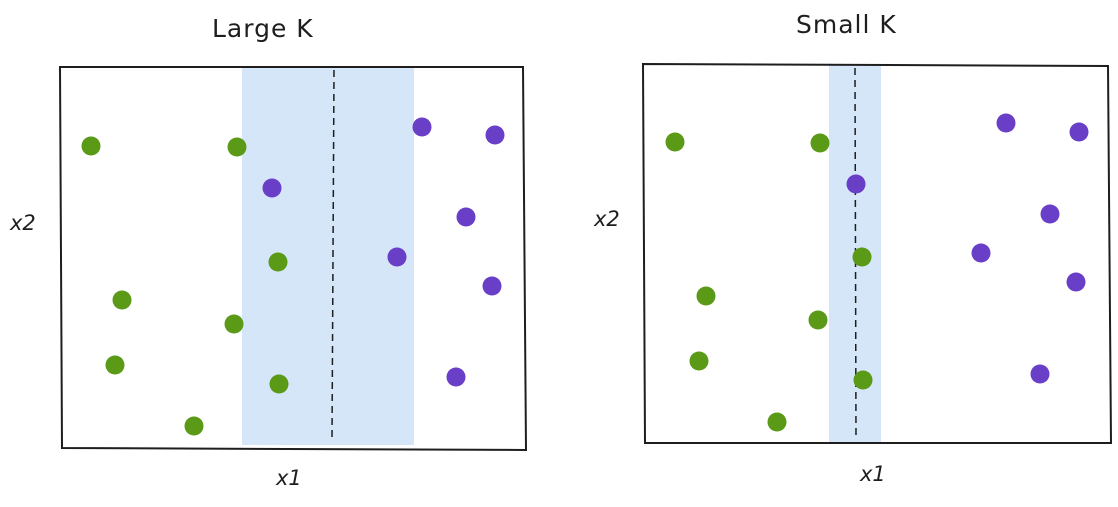 This screenshot has height=507, width=1118. Describe the element at coordinates (333, 255) in the screenshot. I see `decision-boundary` at that location.